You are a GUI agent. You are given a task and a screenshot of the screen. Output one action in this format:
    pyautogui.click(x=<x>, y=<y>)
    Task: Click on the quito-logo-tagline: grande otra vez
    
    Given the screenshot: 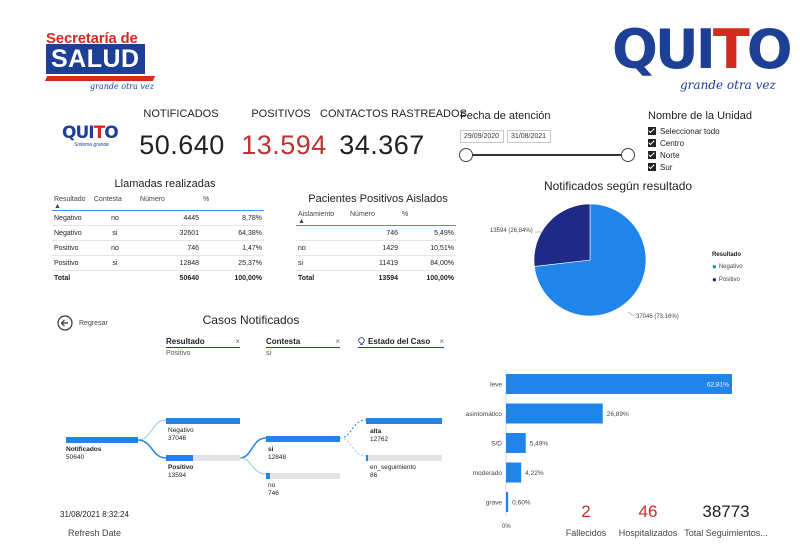 What is the action you would take?
    pyautogui.click(x=728, y=85)
    